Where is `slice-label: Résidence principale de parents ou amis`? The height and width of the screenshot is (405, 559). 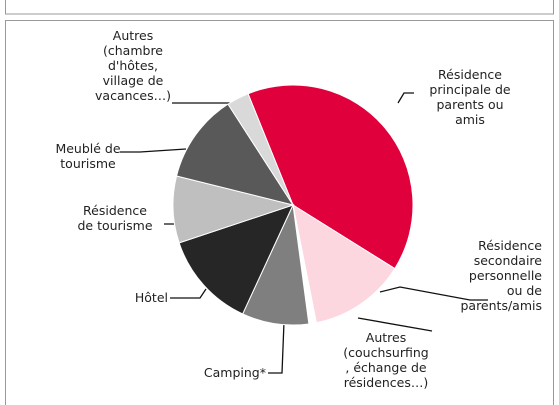
slice-label: Résidence principale de parents ou amis is located at coordinates (470, 97).